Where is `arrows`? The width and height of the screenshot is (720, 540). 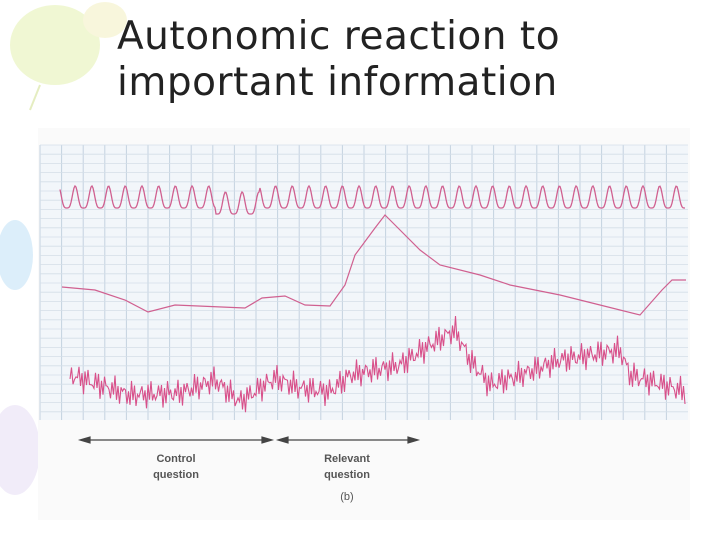 arrows is located at coordinates (249, 440).